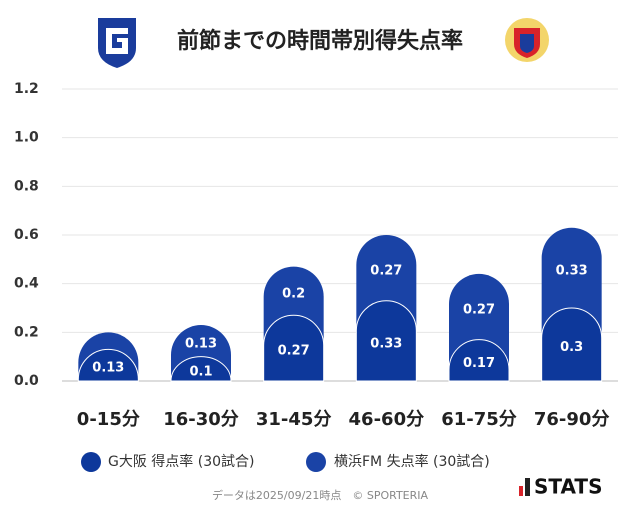  Describe the element at coordinates (568, 487) in the screenshot. I see `brand: STATS` at that location.